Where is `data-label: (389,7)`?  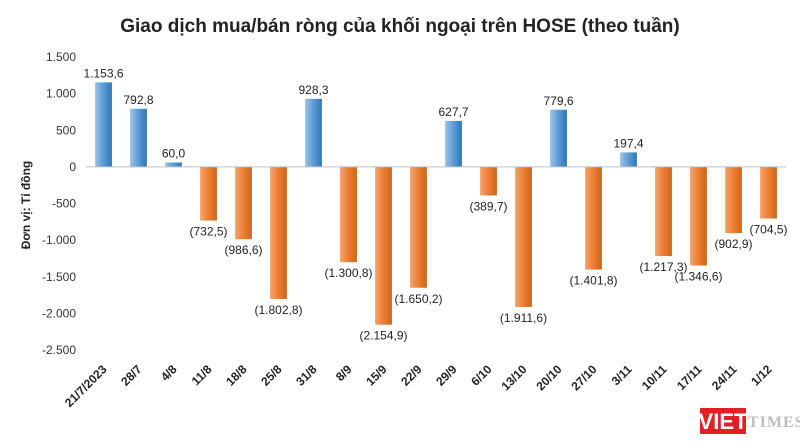 data-label: (389,7) is located at coordinates (488, 206).